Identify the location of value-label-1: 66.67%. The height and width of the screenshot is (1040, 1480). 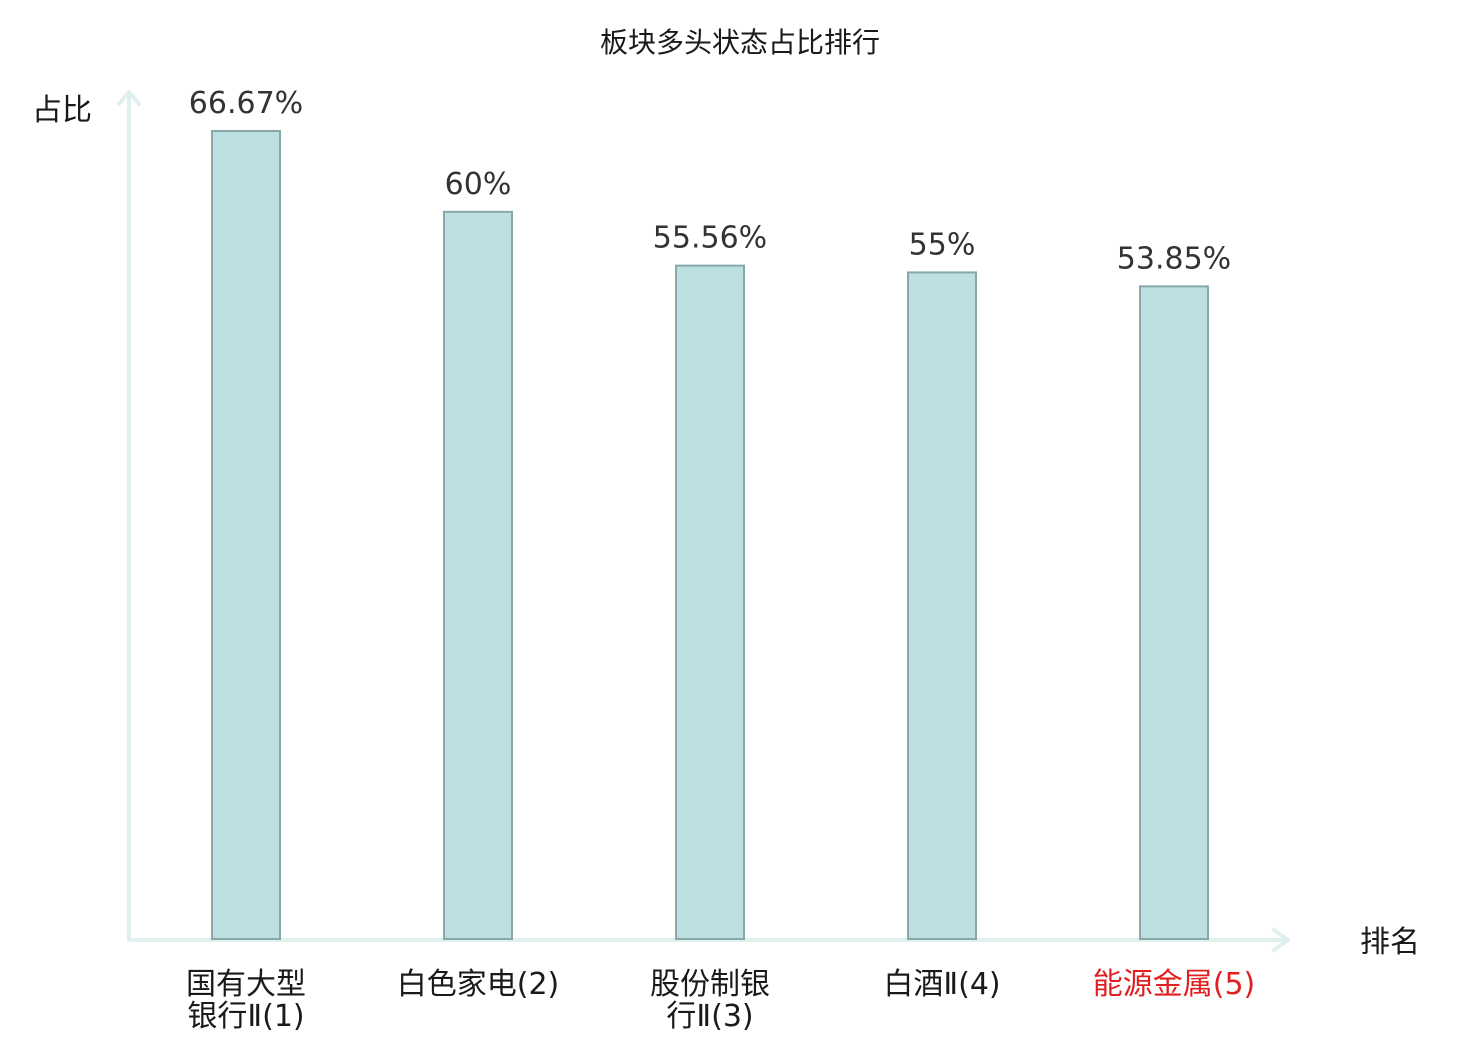
(246, 103).